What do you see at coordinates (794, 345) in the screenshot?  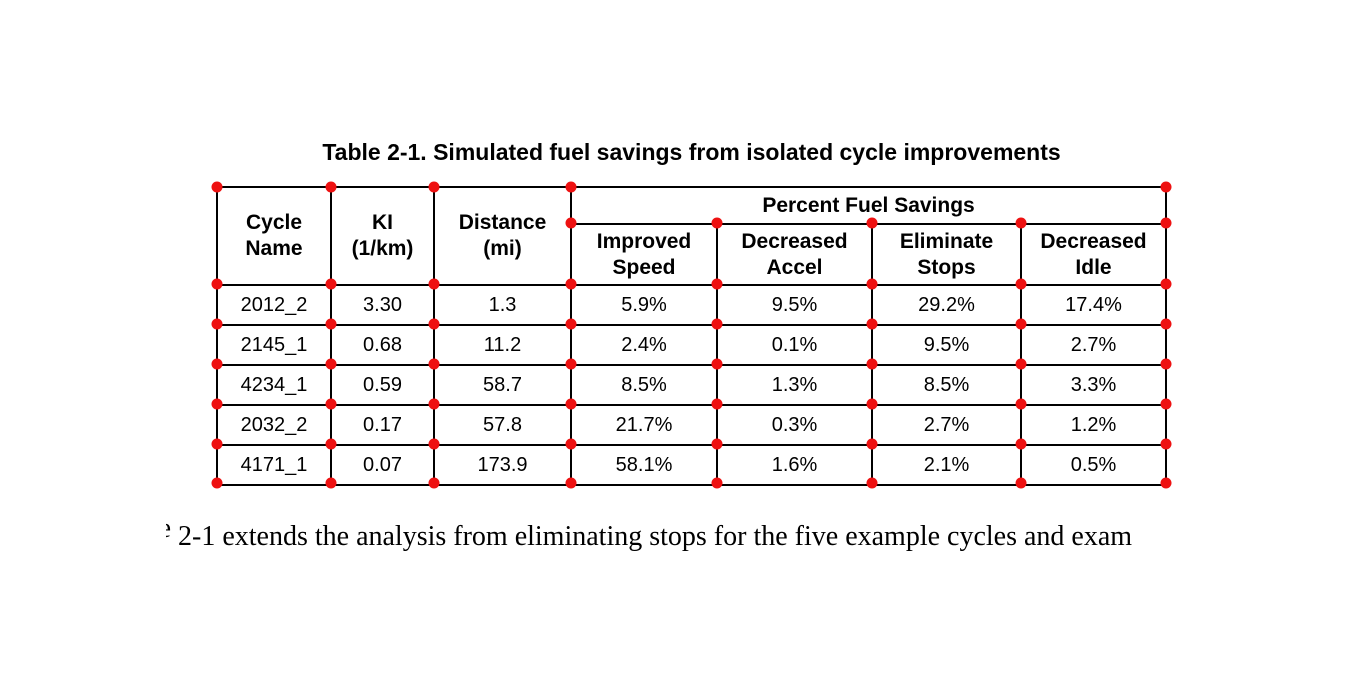 I see `cell-decreased-accel: 0.1%` at bounding box center [794, 345].